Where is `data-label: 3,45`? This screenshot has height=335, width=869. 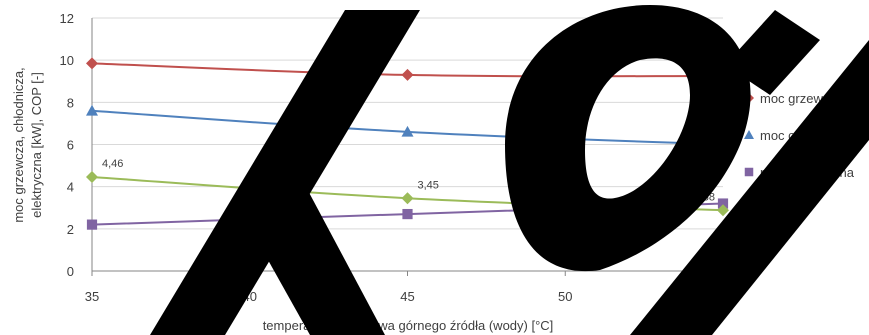
data-label: 3,45 is located at coordinates (428, 185).